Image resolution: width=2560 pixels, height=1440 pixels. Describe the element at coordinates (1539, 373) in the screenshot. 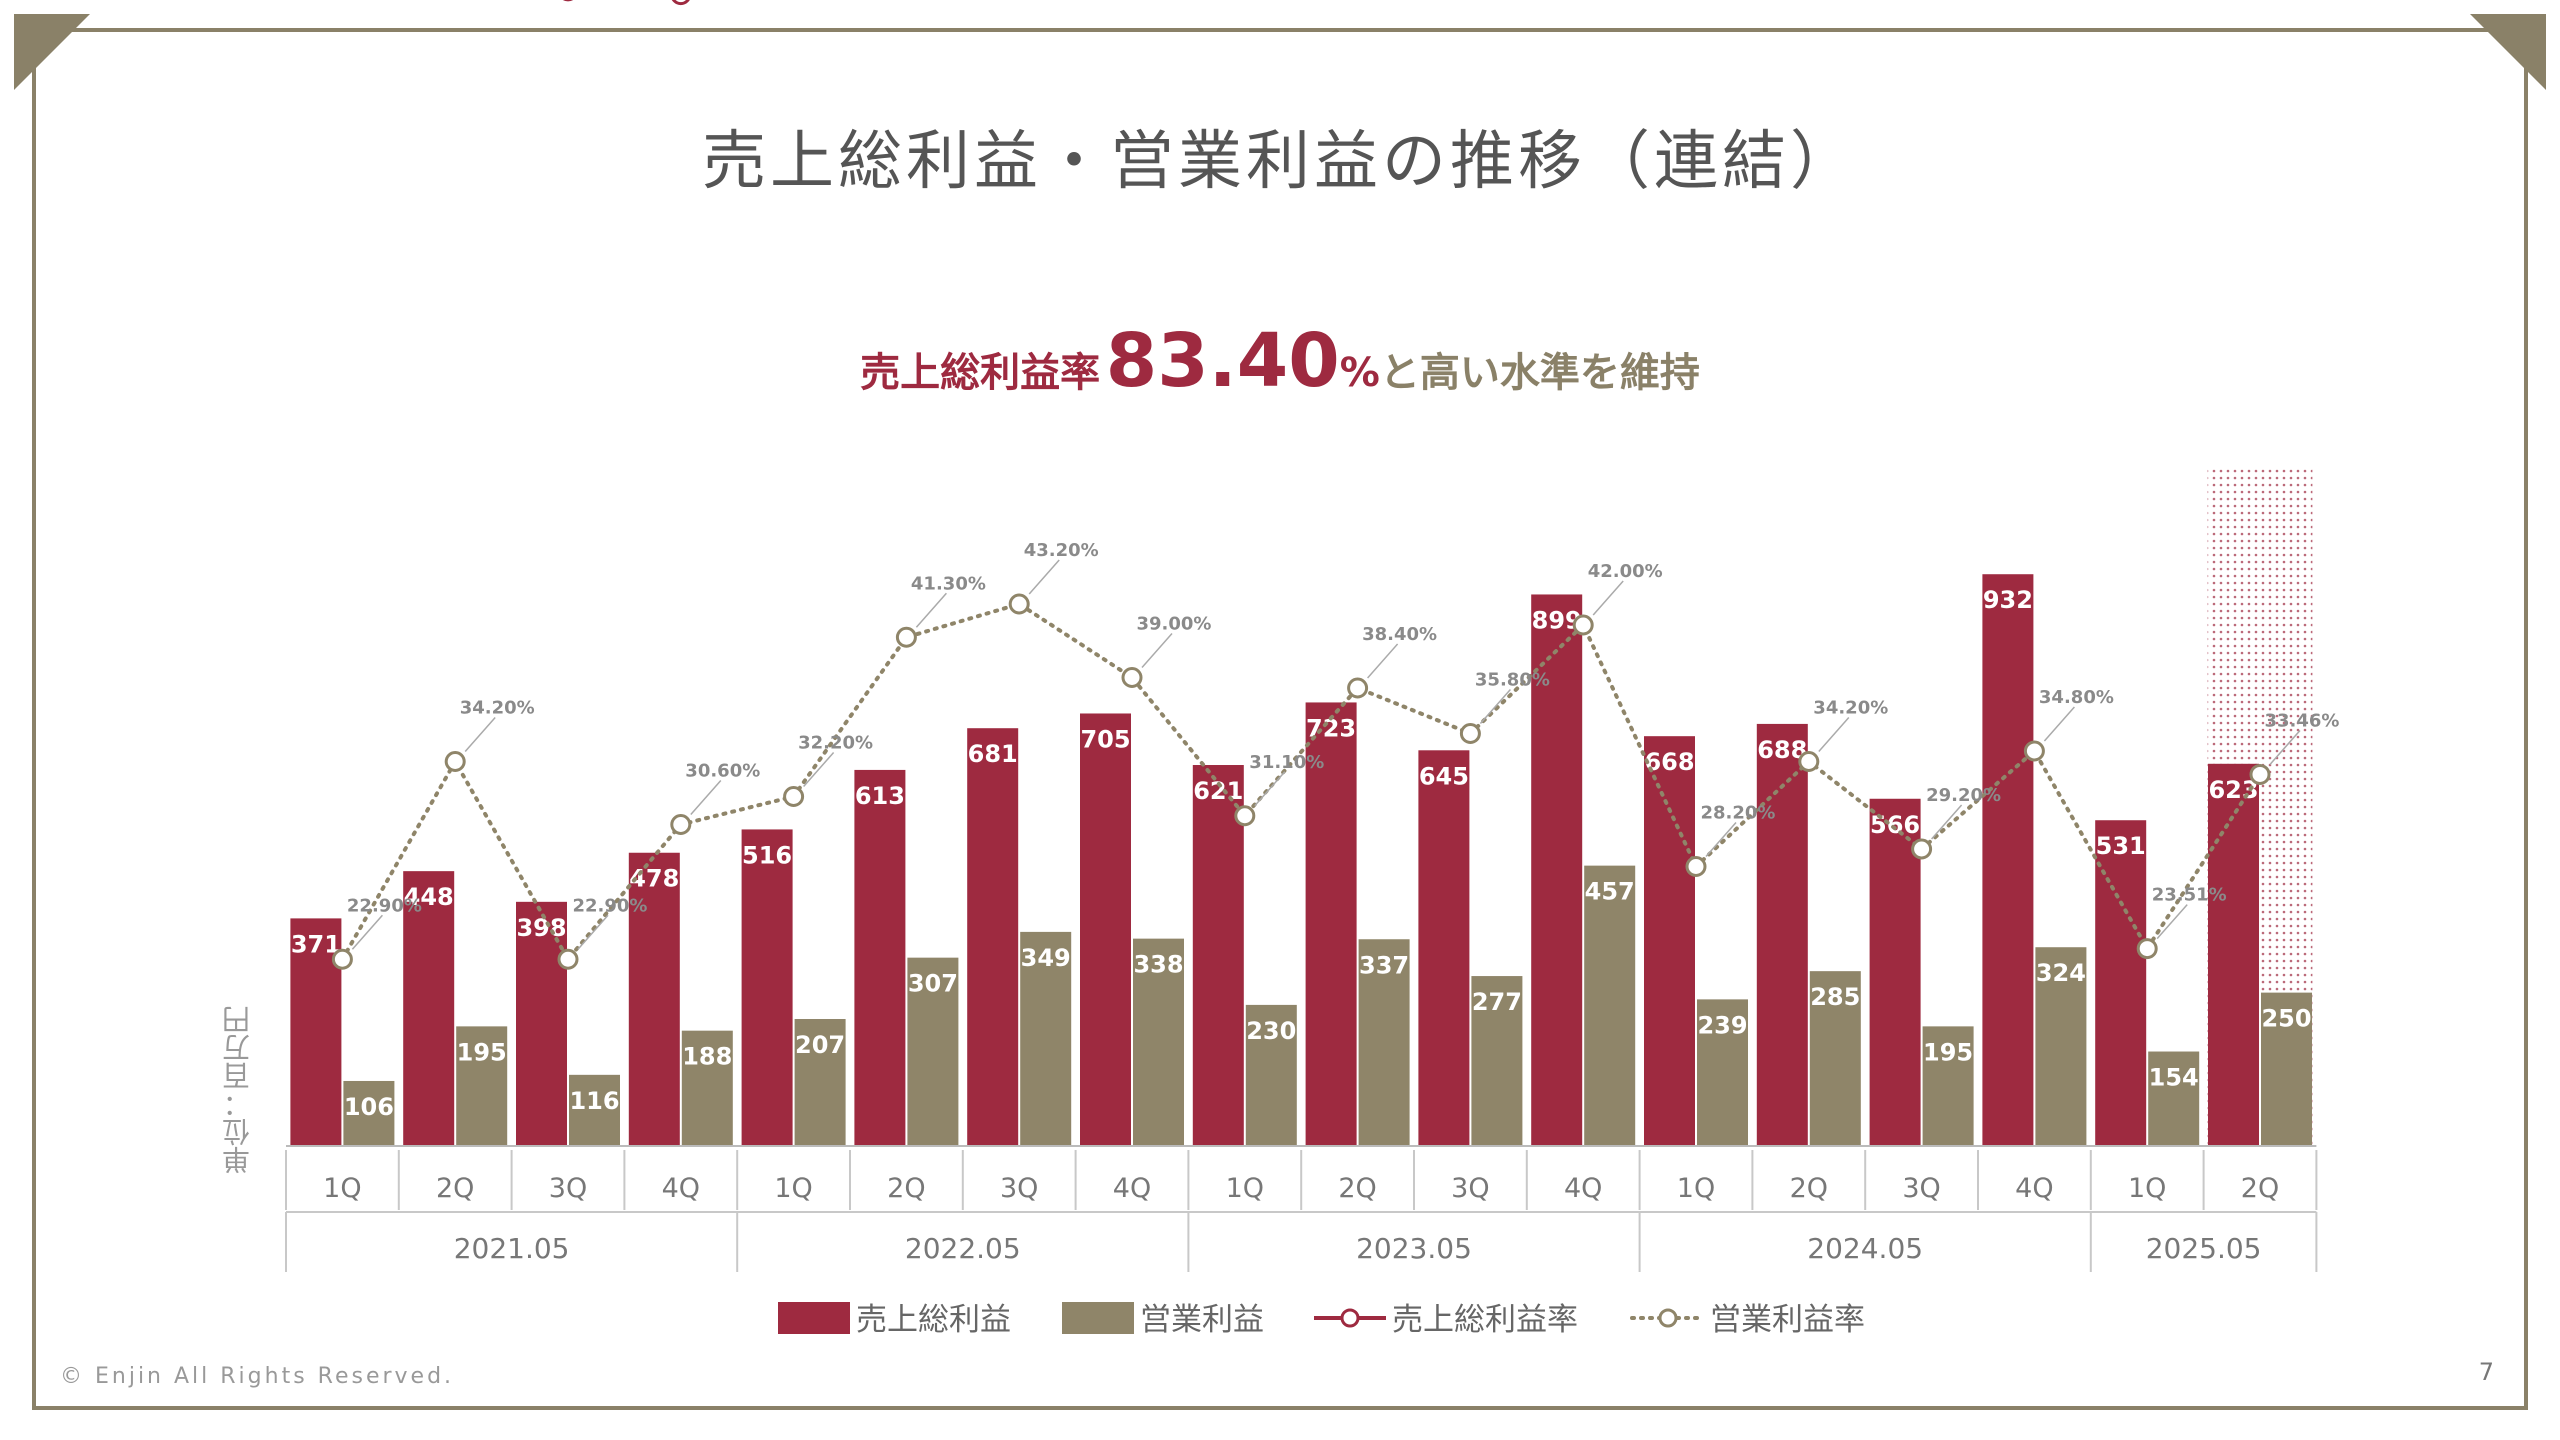

I see `headline-rest: と高い水準を維持` at that location.